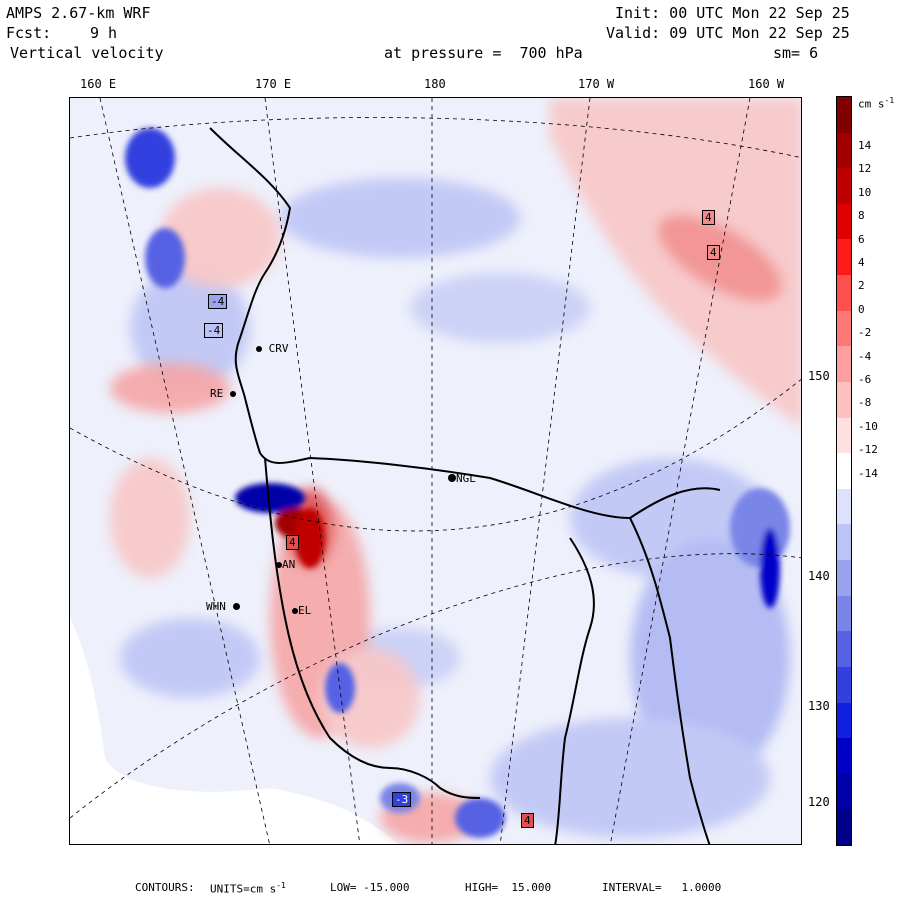  I want to click on colorbar, so click(844, 471).